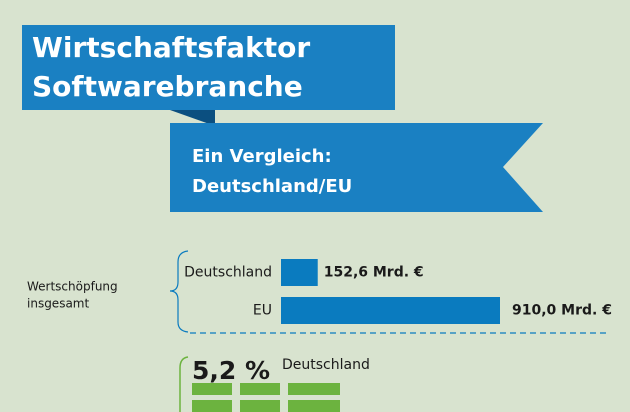 The image size is (630, 412). Describe the element at coordinates (208, 67) in the screenshot. I see `title-banner` at that location.